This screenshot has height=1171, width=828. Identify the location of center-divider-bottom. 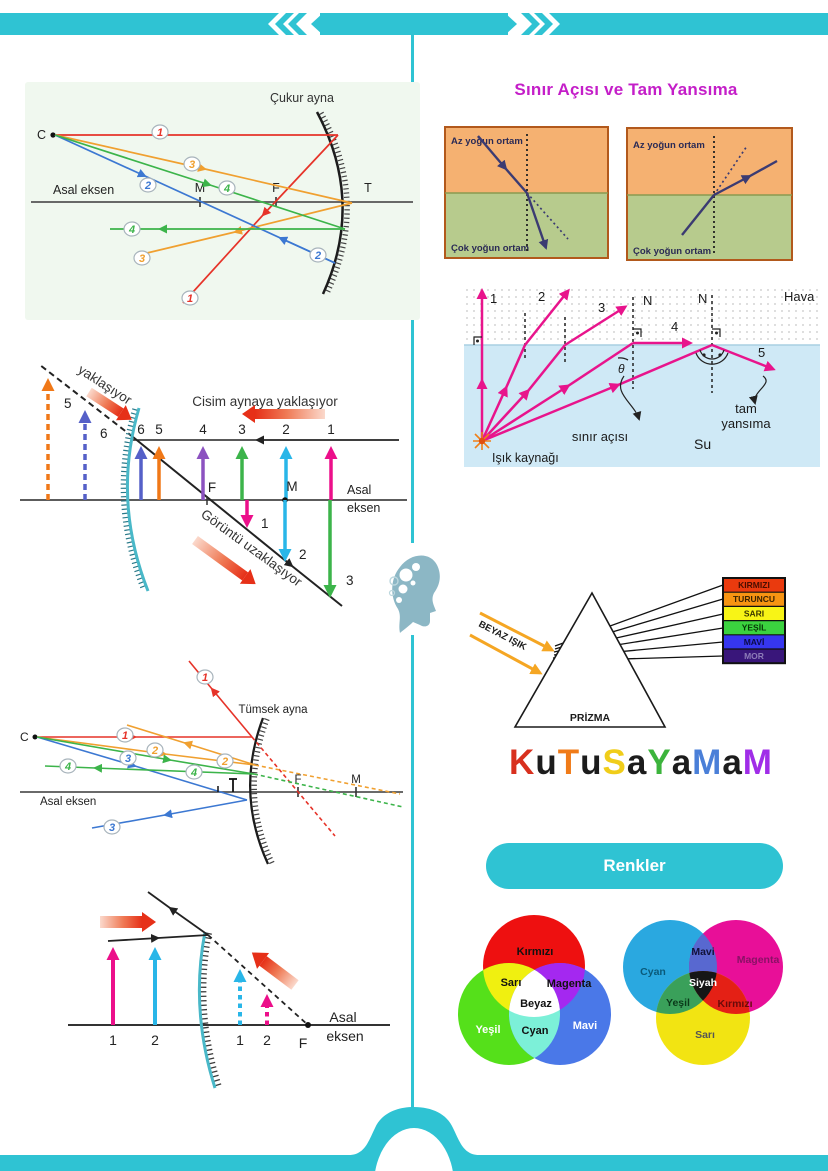
(412, 872).